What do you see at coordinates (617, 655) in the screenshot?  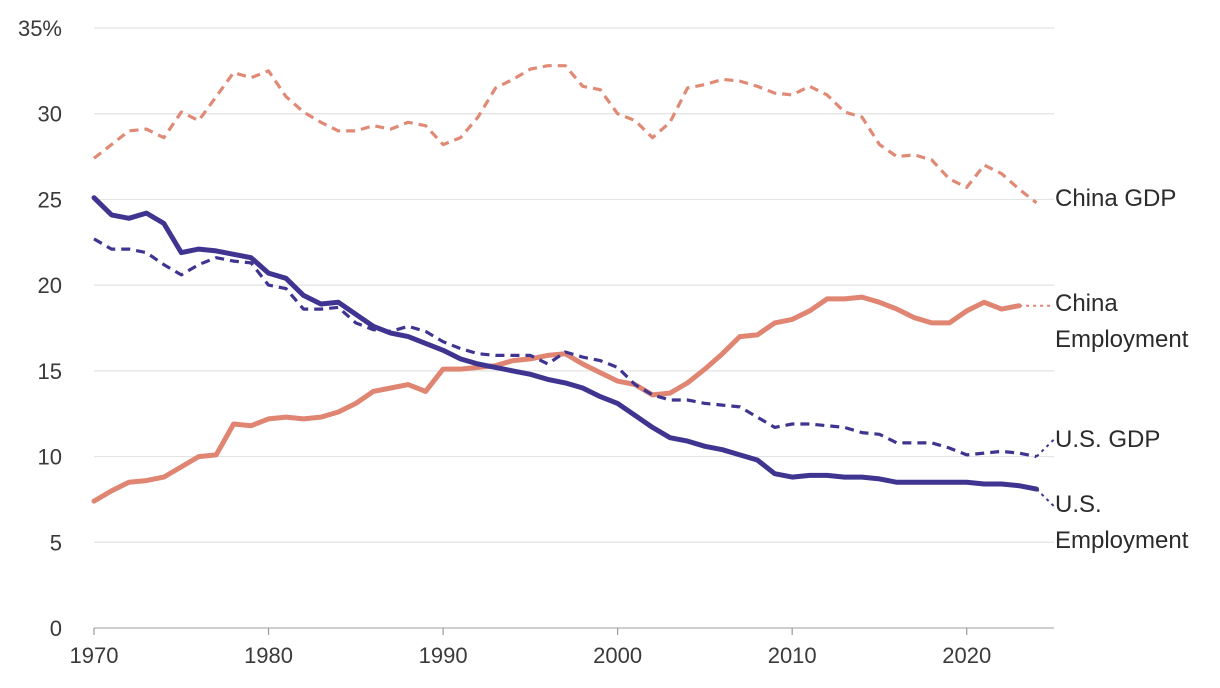 I see `x-tick-label: 2000` at bounding box center [617, 655].